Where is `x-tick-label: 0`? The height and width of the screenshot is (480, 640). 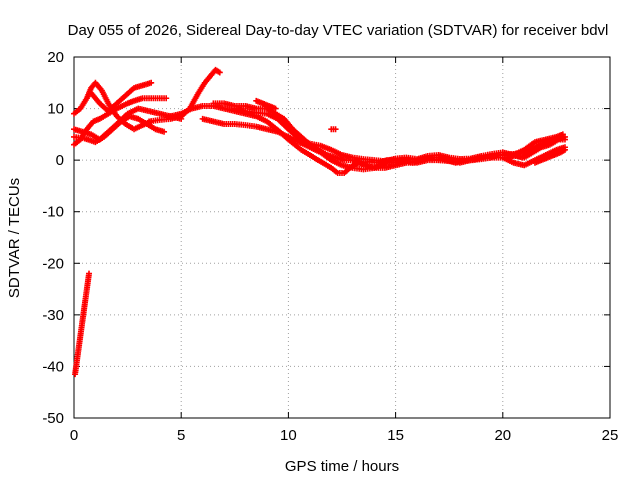
x-tick-label: 0 is located at coordinates (74, 435).